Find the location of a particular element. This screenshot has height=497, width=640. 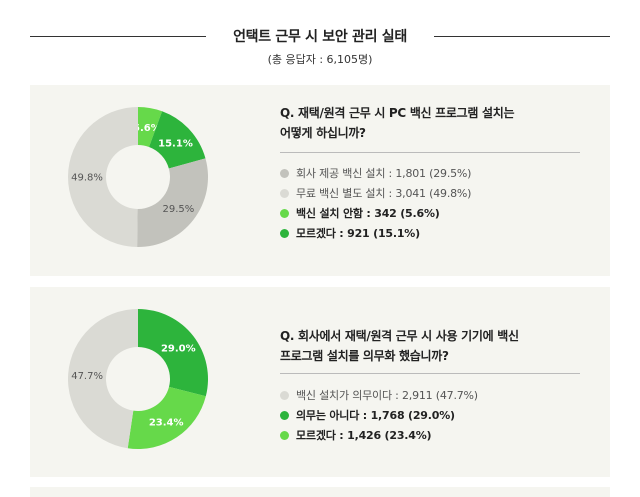

question-1-line-1: Q. 재택/원격 근무 시 PC 백신 프로그램 설치는 is located at coordinates (397, 113).